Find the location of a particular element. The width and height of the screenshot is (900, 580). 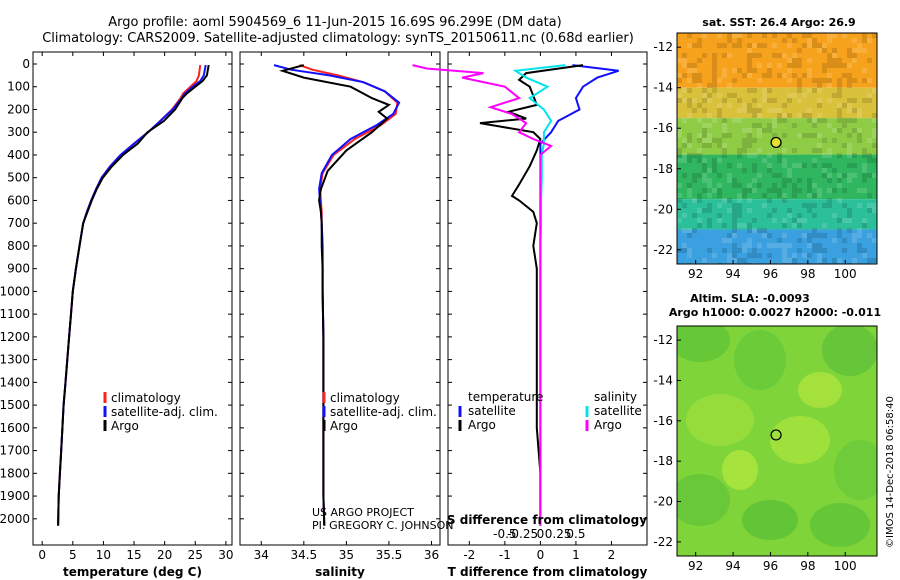

sst-map-lon-label: 92 is located at coordinates (695, 274).